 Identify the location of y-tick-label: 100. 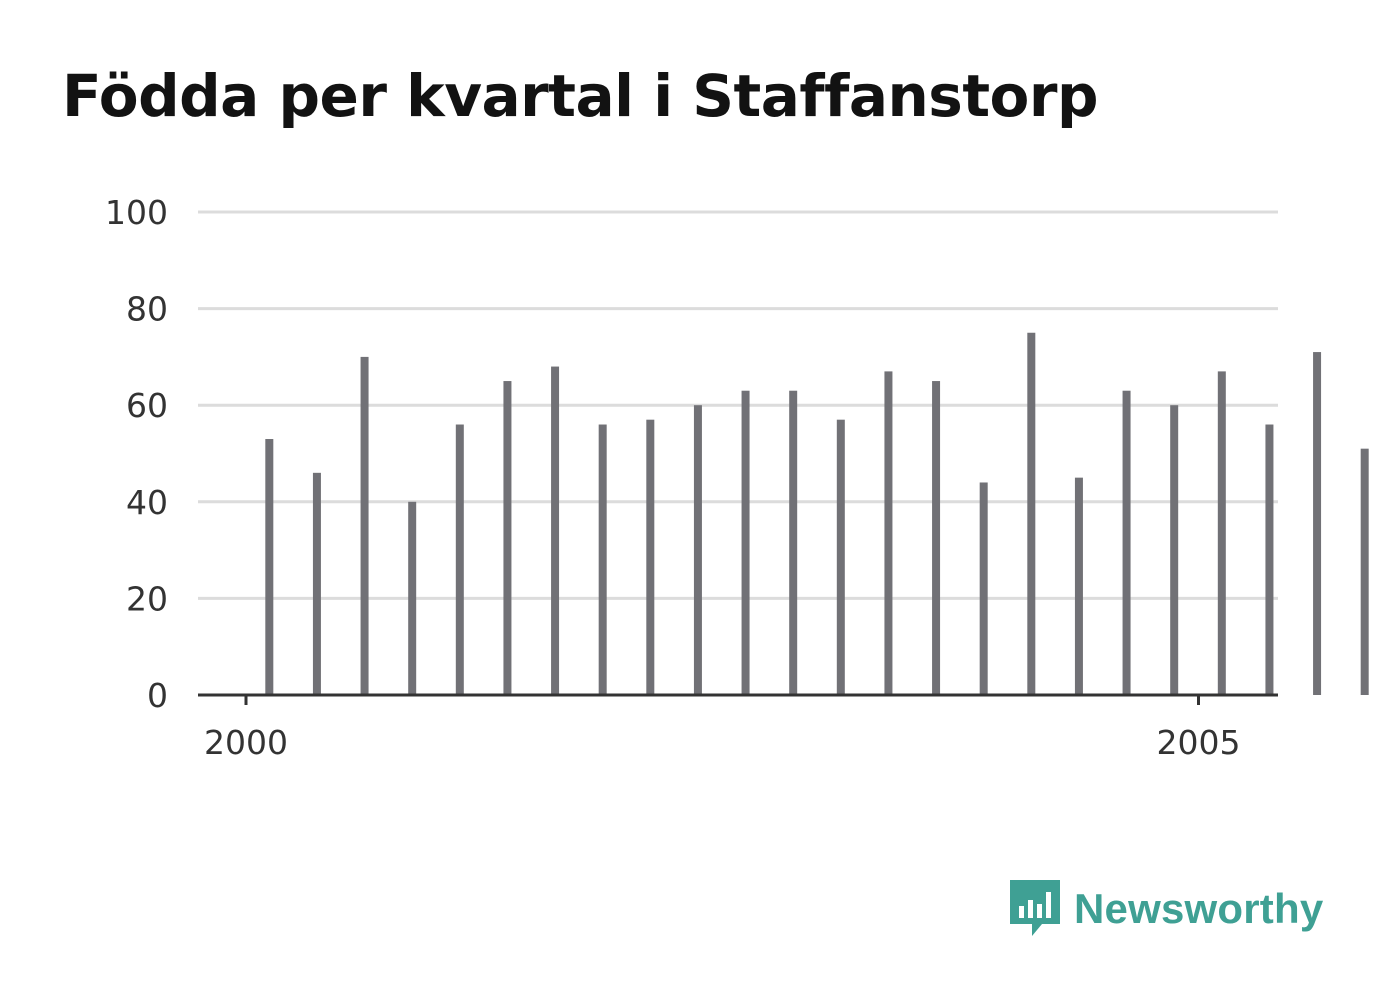
(136, 212).